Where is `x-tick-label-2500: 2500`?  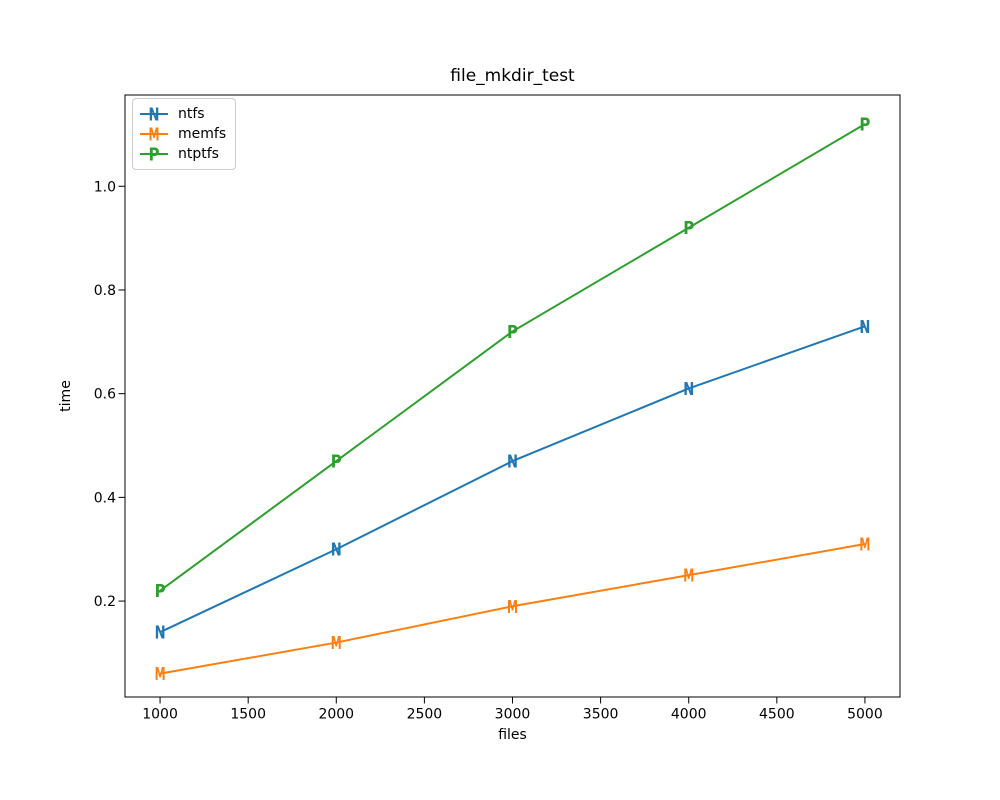 x-tick-label-2500: 2500 is located at coordinates (425, 715).